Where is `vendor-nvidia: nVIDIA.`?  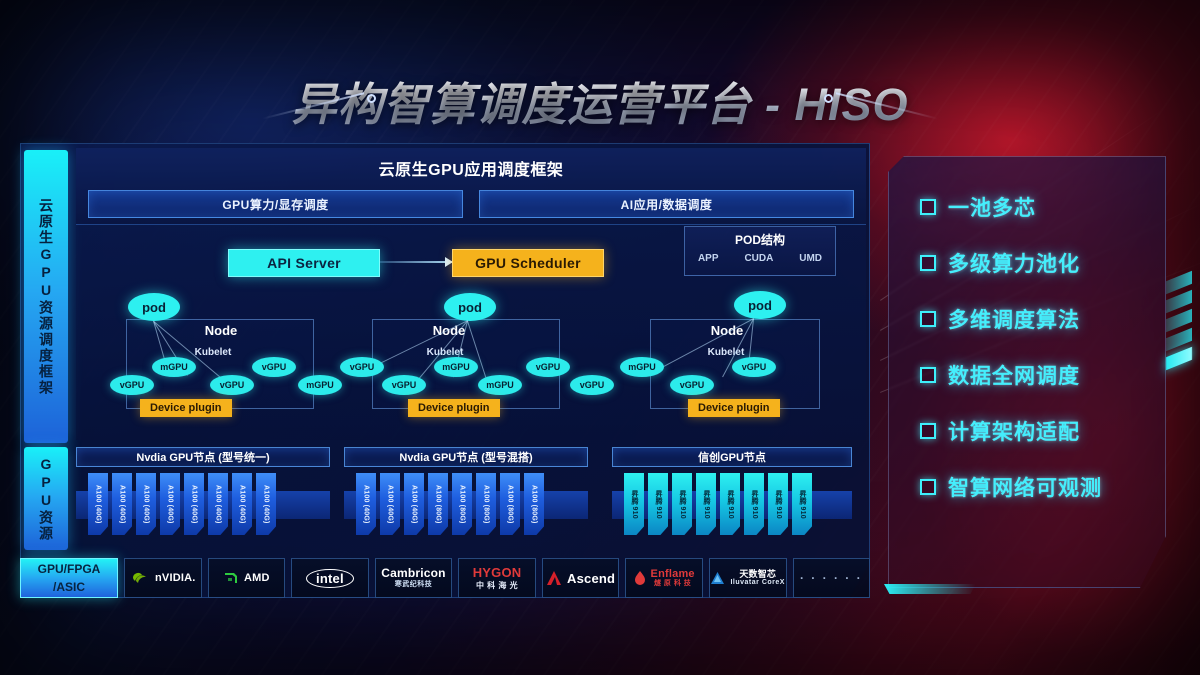 vendor-nvidia: nVIDIA. is located at coordinates (163, 578).